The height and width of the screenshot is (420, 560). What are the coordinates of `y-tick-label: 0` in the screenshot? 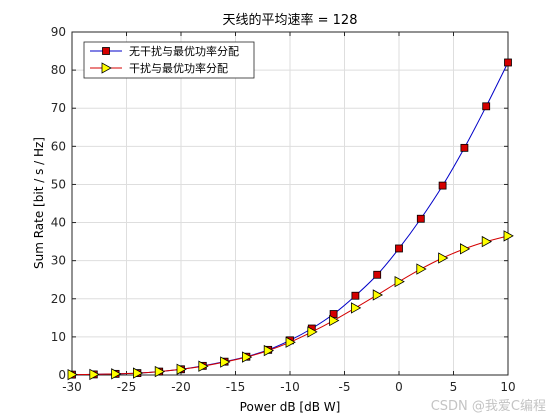 It's located at (62, 375).